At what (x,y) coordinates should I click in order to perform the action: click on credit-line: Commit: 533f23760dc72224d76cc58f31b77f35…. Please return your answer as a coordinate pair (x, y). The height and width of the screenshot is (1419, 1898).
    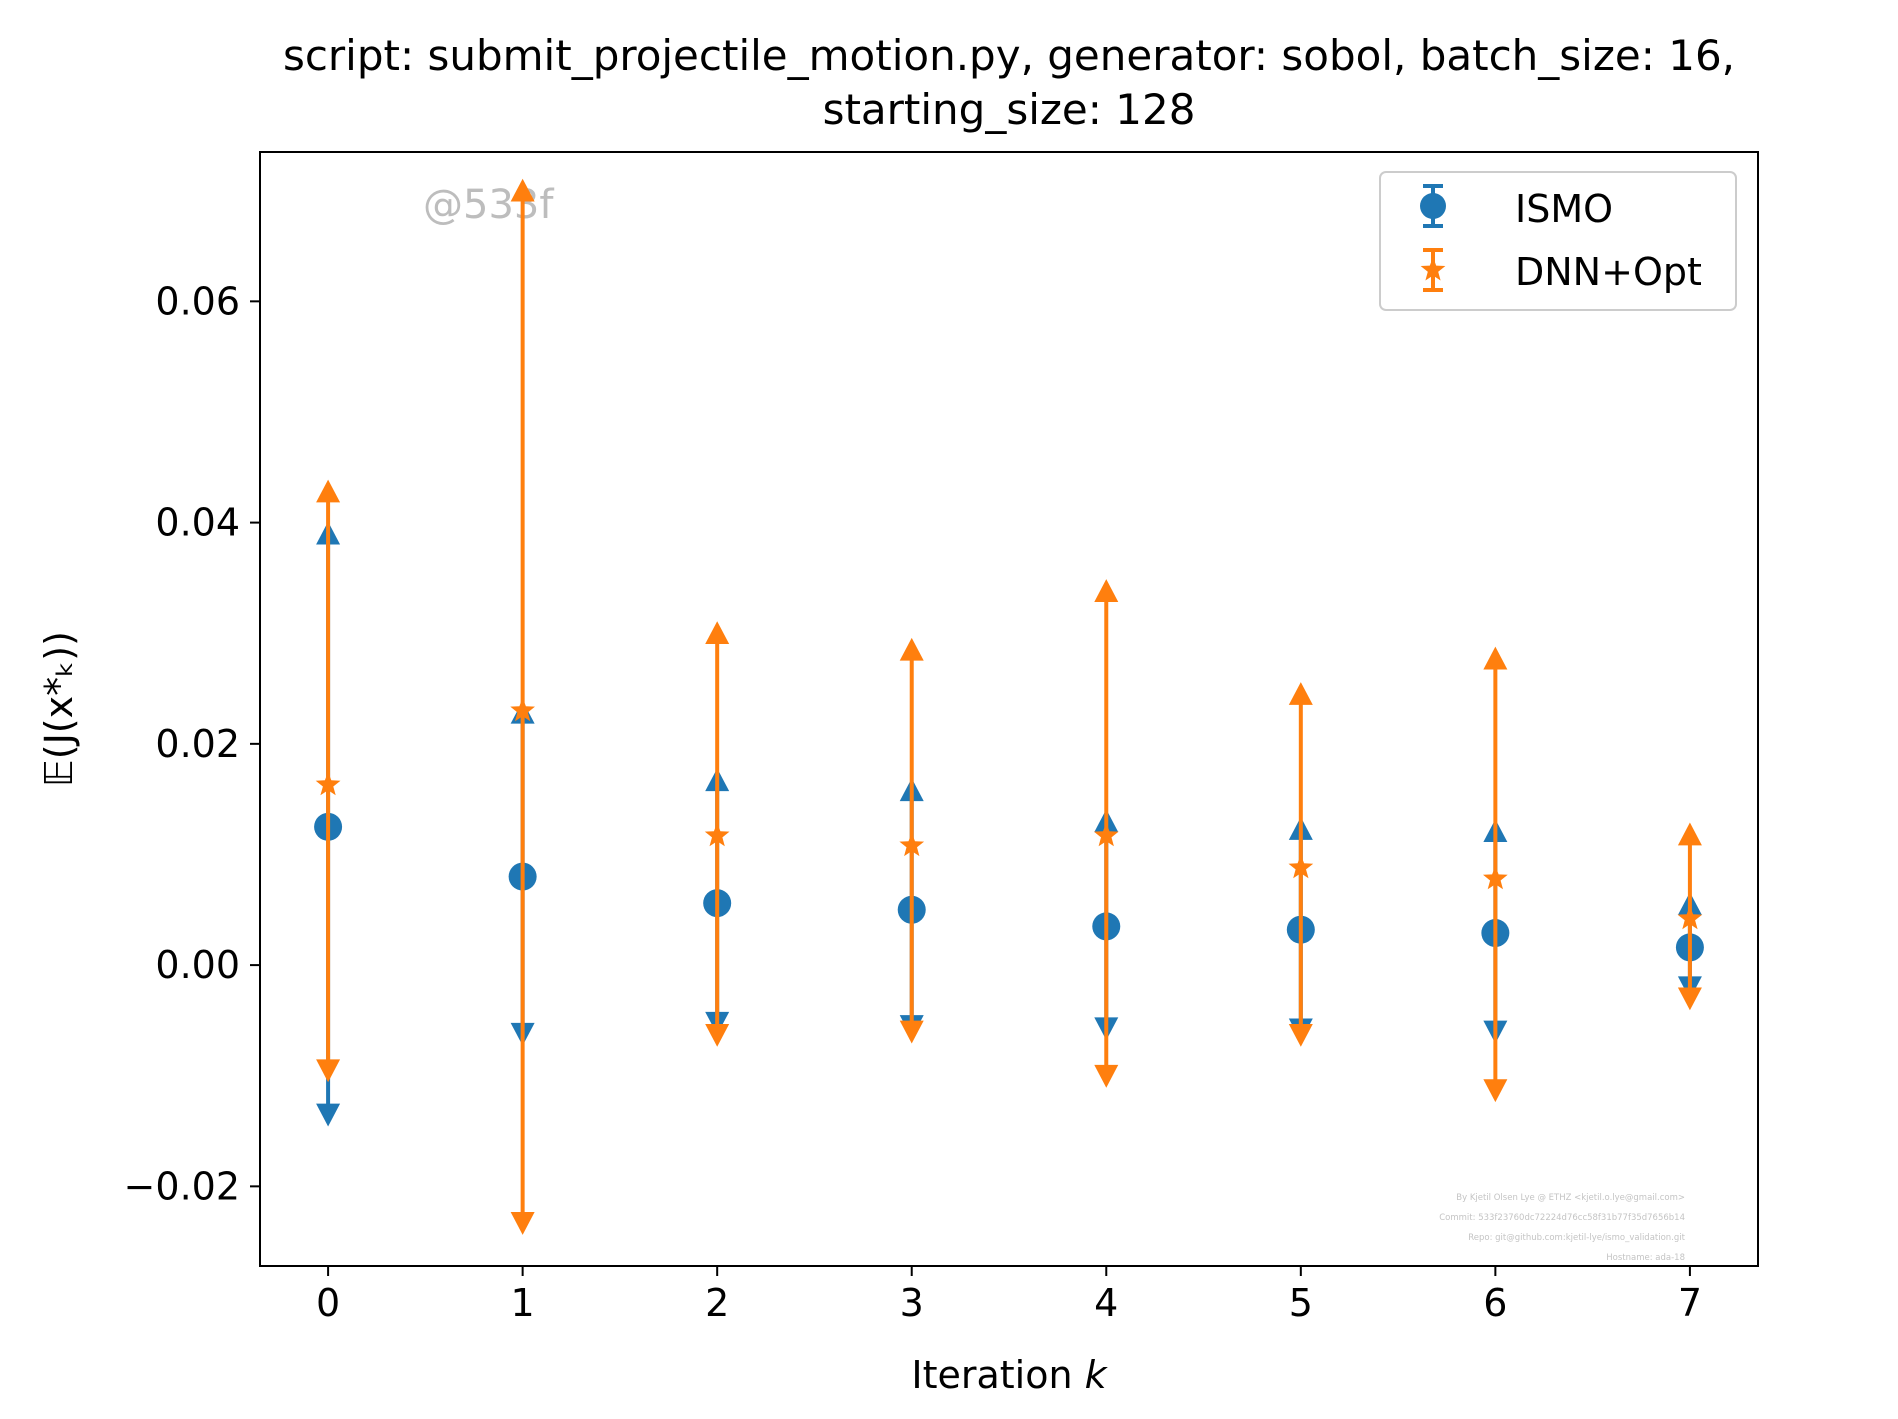
    Looking at the image, I should click on (1562, 1218).